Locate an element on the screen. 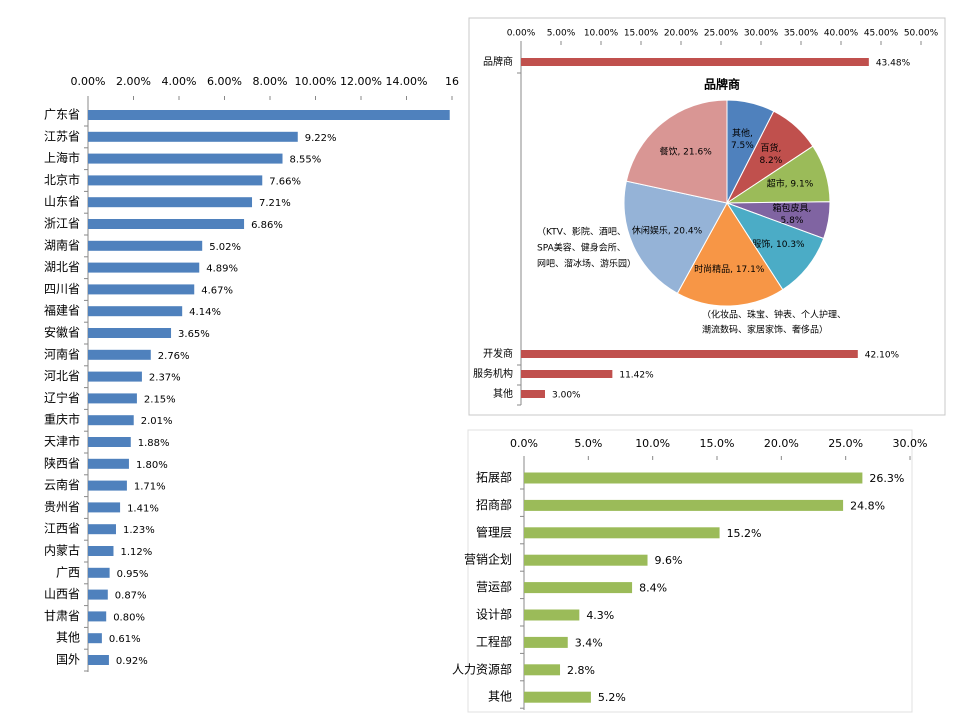 The width and height of the screenshot is (960, 720). category-label: 其他 is located at coordinates (500, 697).